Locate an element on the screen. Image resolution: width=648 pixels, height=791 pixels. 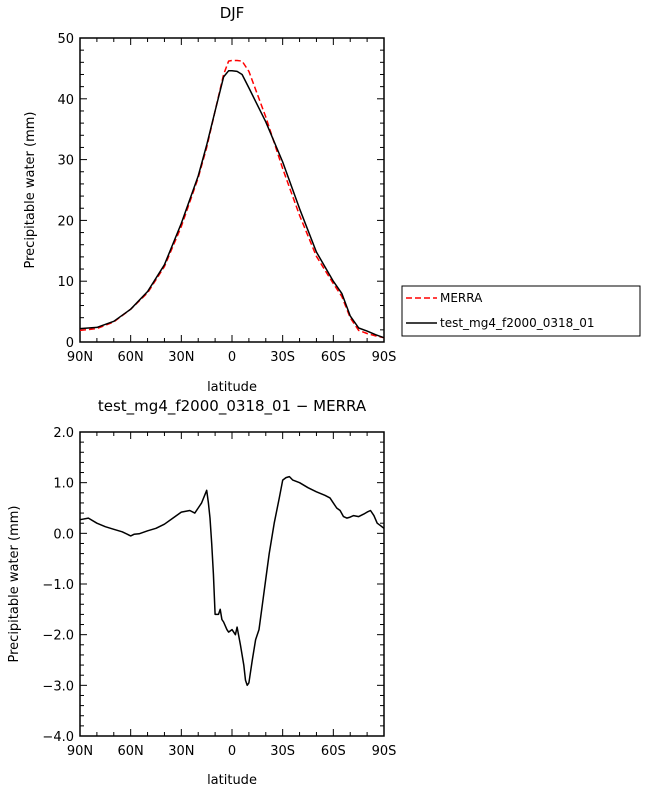
bottom-x-axis-label: latitude is located at coordinates (232, 780).